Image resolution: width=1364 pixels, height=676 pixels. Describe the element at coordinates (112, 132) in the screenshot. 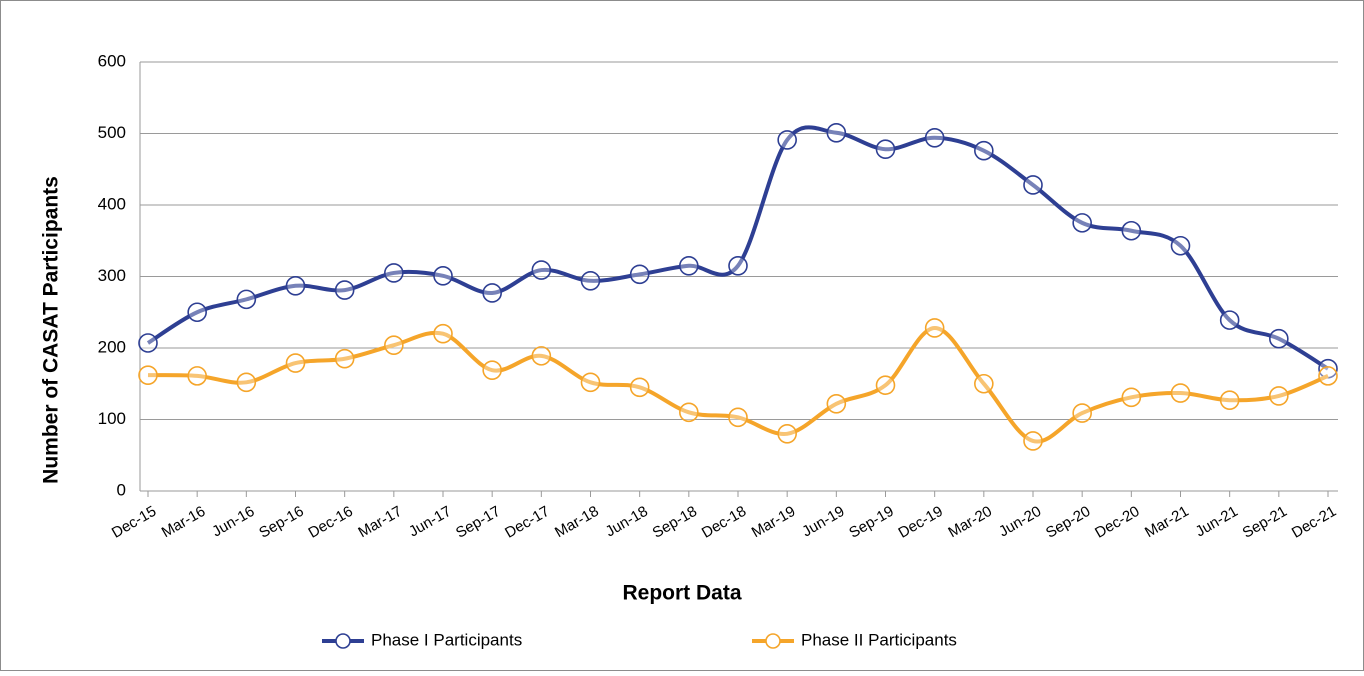

I see `y-tick-label: 500` at that location.